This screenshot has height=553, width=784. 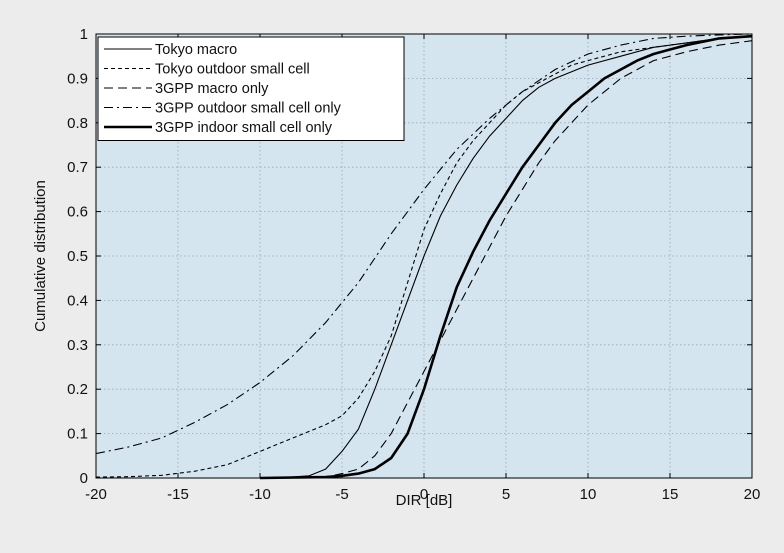 I want to click on x-tick-label: 10, so click(x=588, y=494).